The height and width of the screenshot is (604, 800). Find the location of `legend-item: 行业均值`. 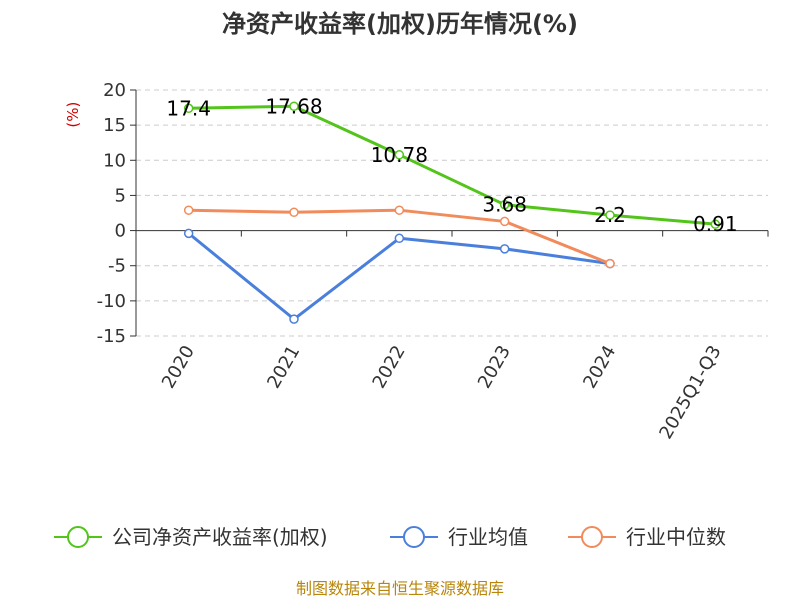

legend-item: 行业均值 is located at coordinates (459, 537).